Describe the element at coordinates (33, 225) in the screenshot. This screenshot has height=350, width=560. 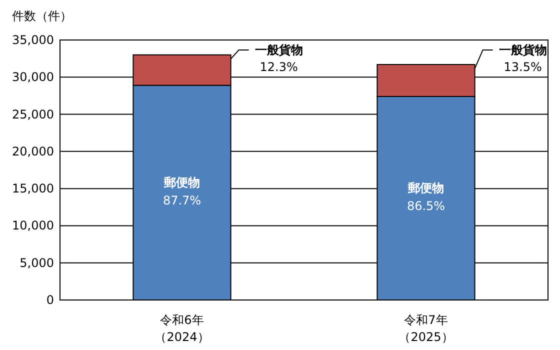
I see `y-tick-label: 10,000` at that location.